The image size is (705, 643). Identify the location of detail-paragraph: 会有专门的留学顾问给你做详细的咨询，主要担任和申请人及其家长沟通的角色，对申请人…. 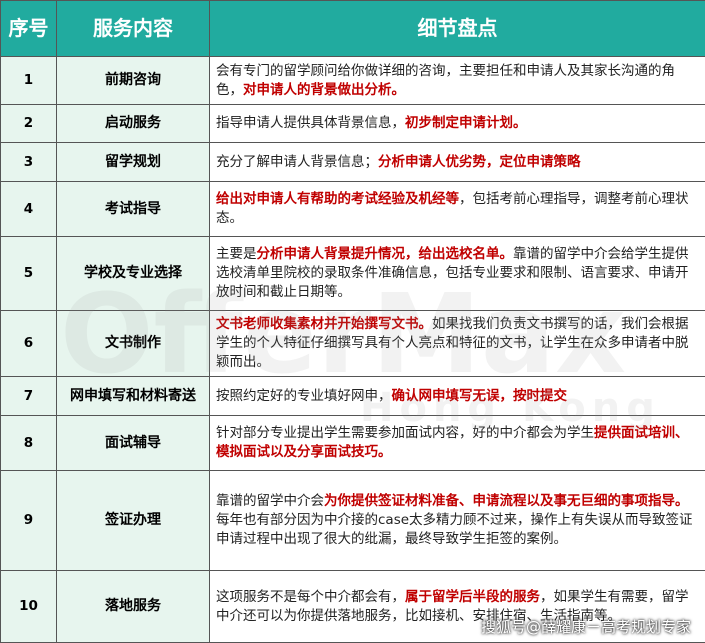
(457, 81).